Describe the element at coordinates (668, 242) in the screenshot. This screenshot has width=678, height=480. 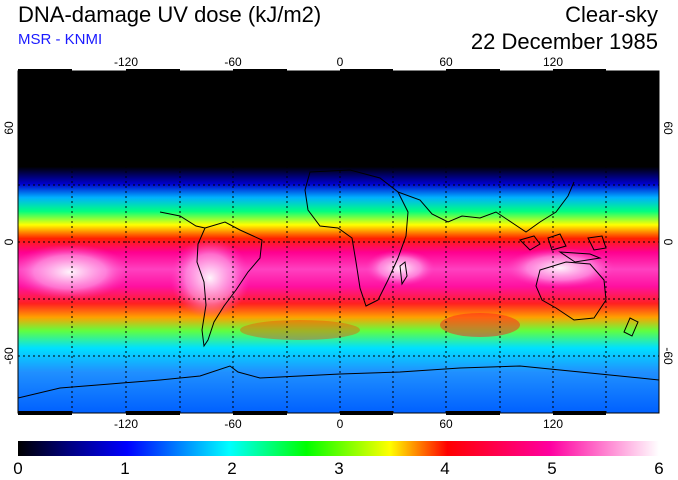
I see `lat-label-right-0: 0` at that location.